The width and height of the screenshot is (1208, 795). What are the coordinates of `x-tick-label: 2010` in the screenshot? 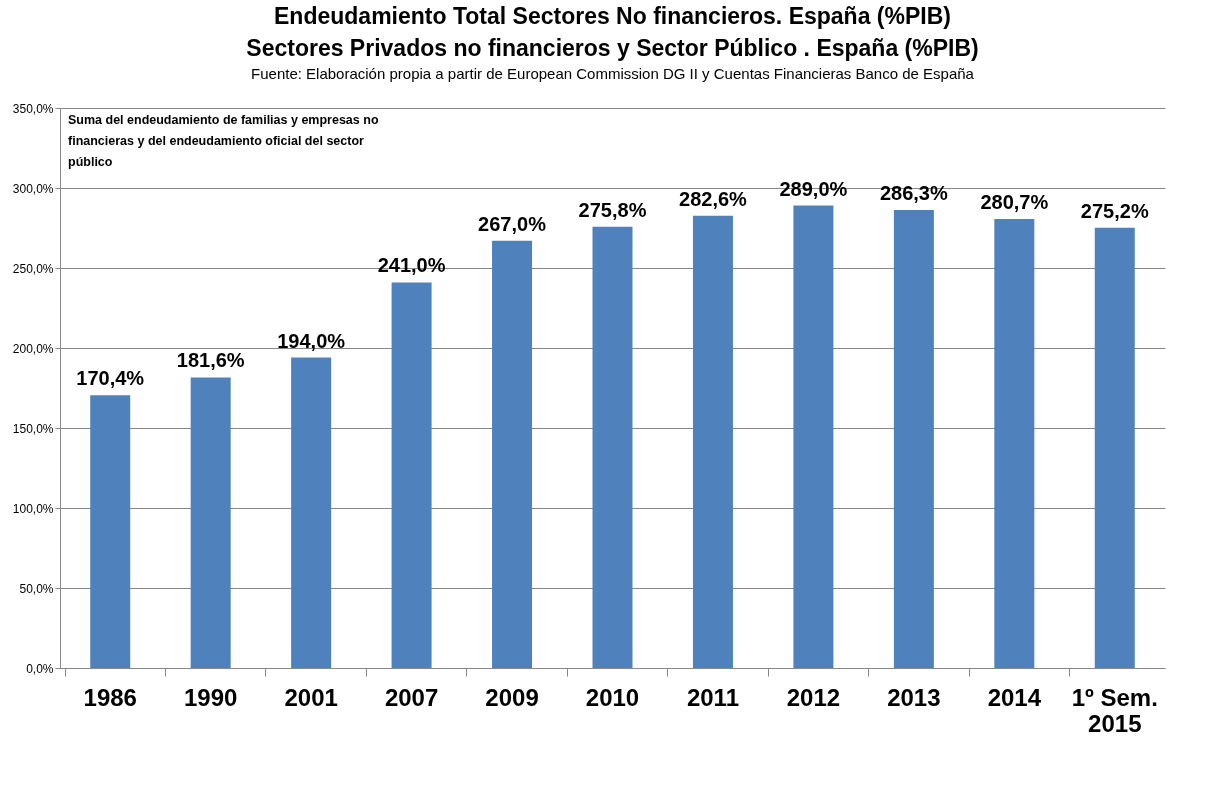 It's located at (612, 697).